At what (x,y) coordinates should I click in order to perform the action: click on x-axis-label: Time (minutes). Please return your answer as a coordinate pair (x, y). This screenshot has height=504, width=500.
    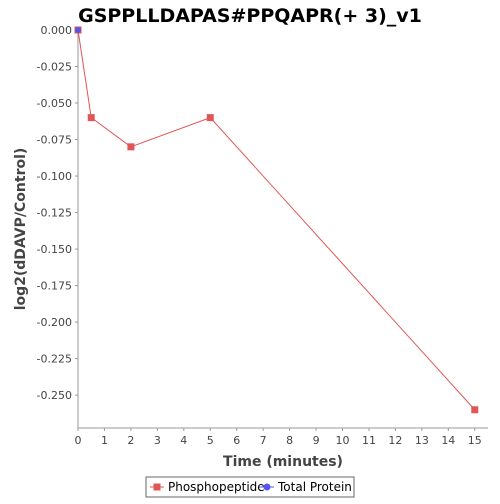
    Looking at the image, I should click on (283, 462).